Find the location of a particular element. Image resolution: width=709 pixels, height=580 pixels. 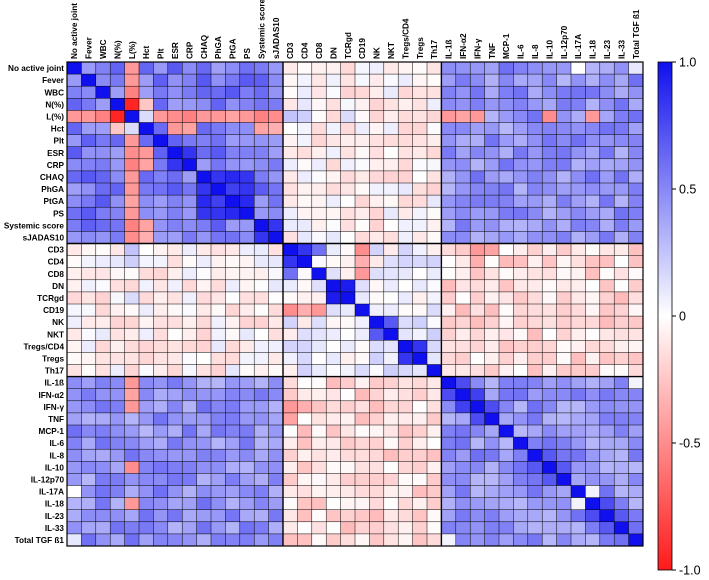

row-label: CHAQ is located at coordinates (52, 177).